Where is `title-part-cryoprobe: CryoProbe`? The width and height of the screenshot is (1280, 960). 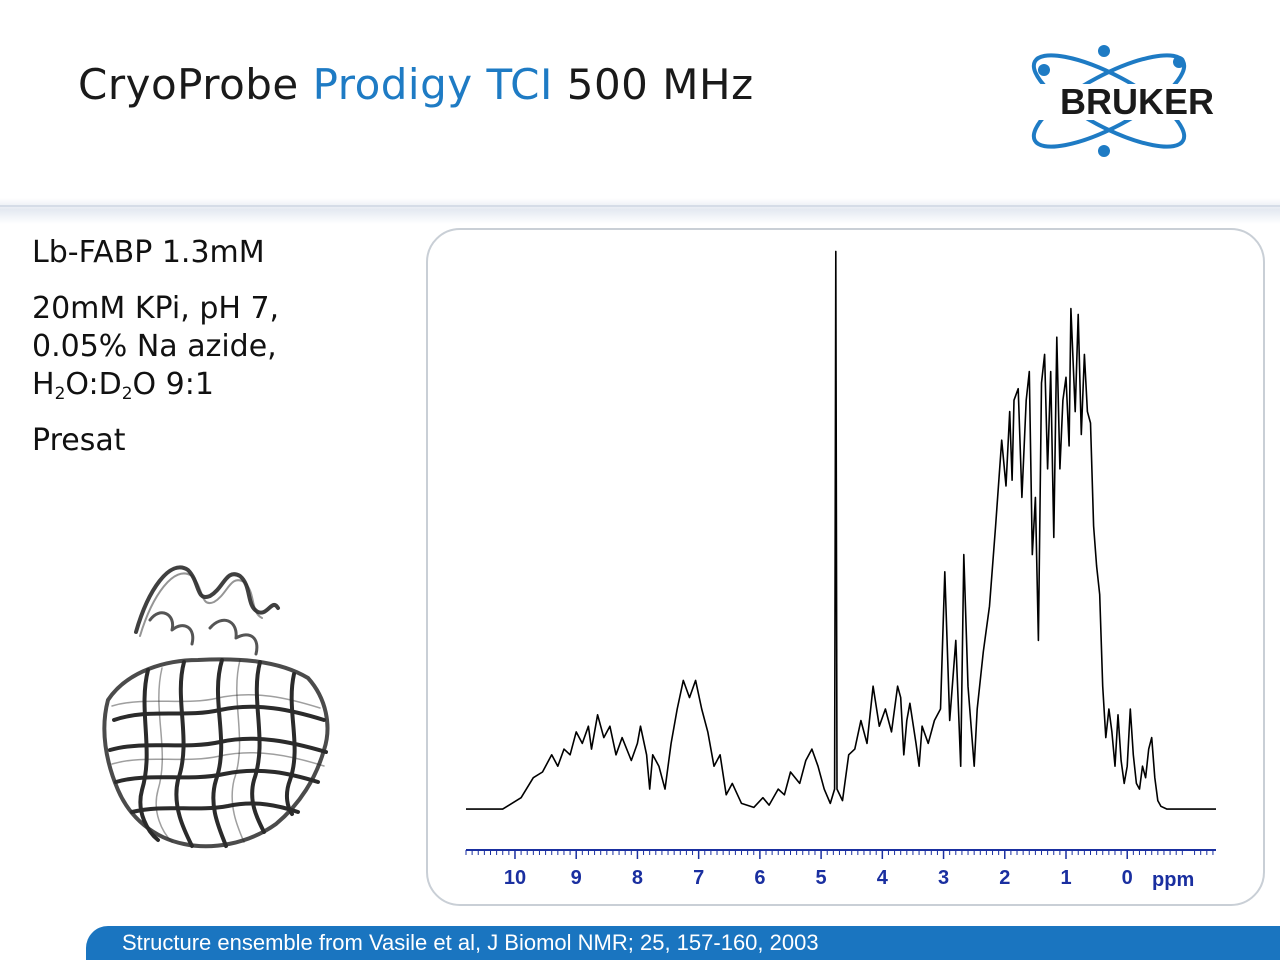 title-part-cryoprobe: CryoProbe is located at coordinates (188, 84).